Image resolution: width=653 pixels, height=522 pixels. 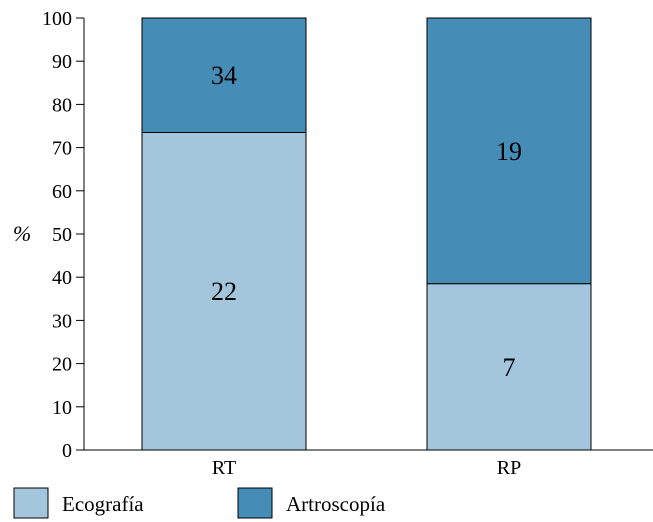 What do you see at coordinates (62, 278) in the screenshot?
I see `y-tick-label: 40` at bounding box center [62, 278].